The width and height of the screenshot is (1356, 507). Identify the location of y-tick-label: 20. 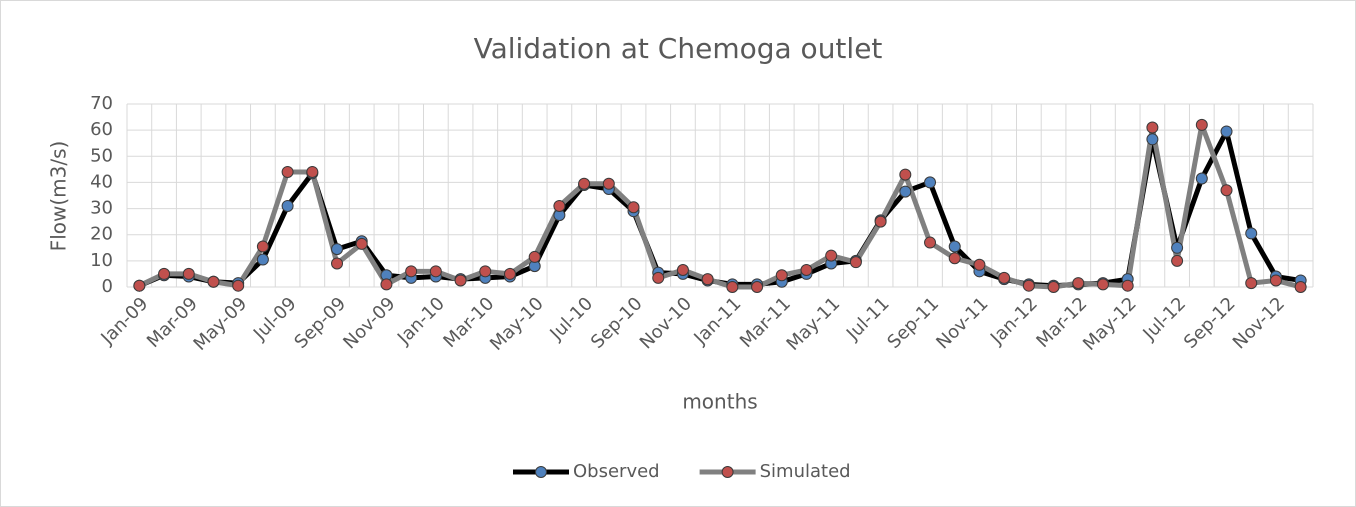
(101, 234).